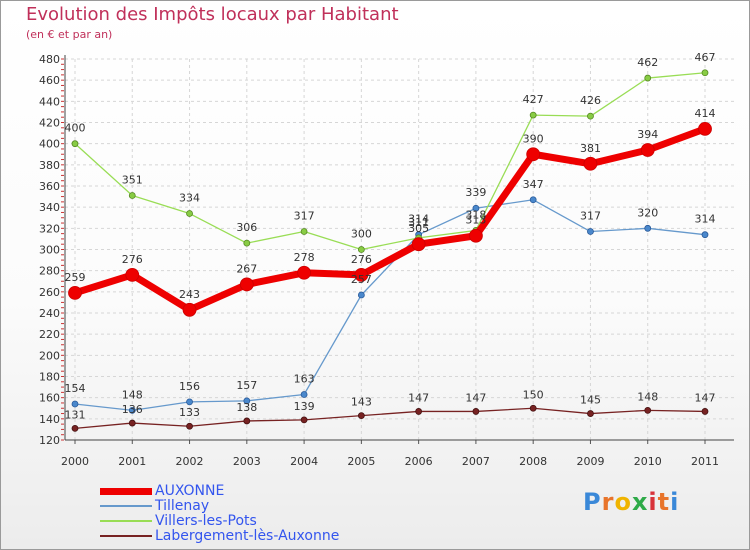 The image size is (750, 550). I want to click on data-label: 414, so click(705, 113).